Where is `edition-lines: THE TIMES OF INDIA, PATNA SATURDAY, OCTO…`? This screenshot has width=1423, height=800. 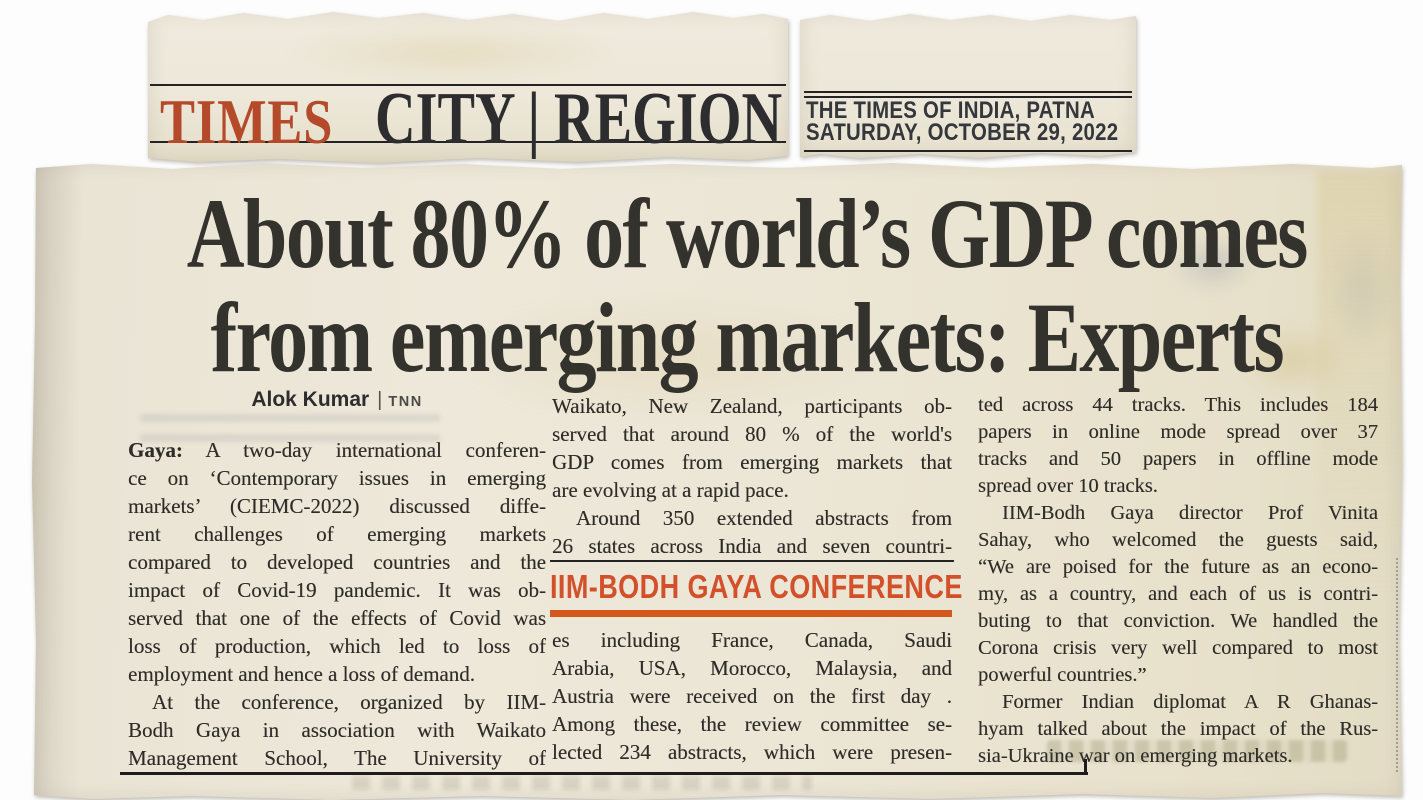 edition-lines: THE TIMES OF INDIA, PATNA SATURDAY, OCTO… is located at coordinates (962, 121).